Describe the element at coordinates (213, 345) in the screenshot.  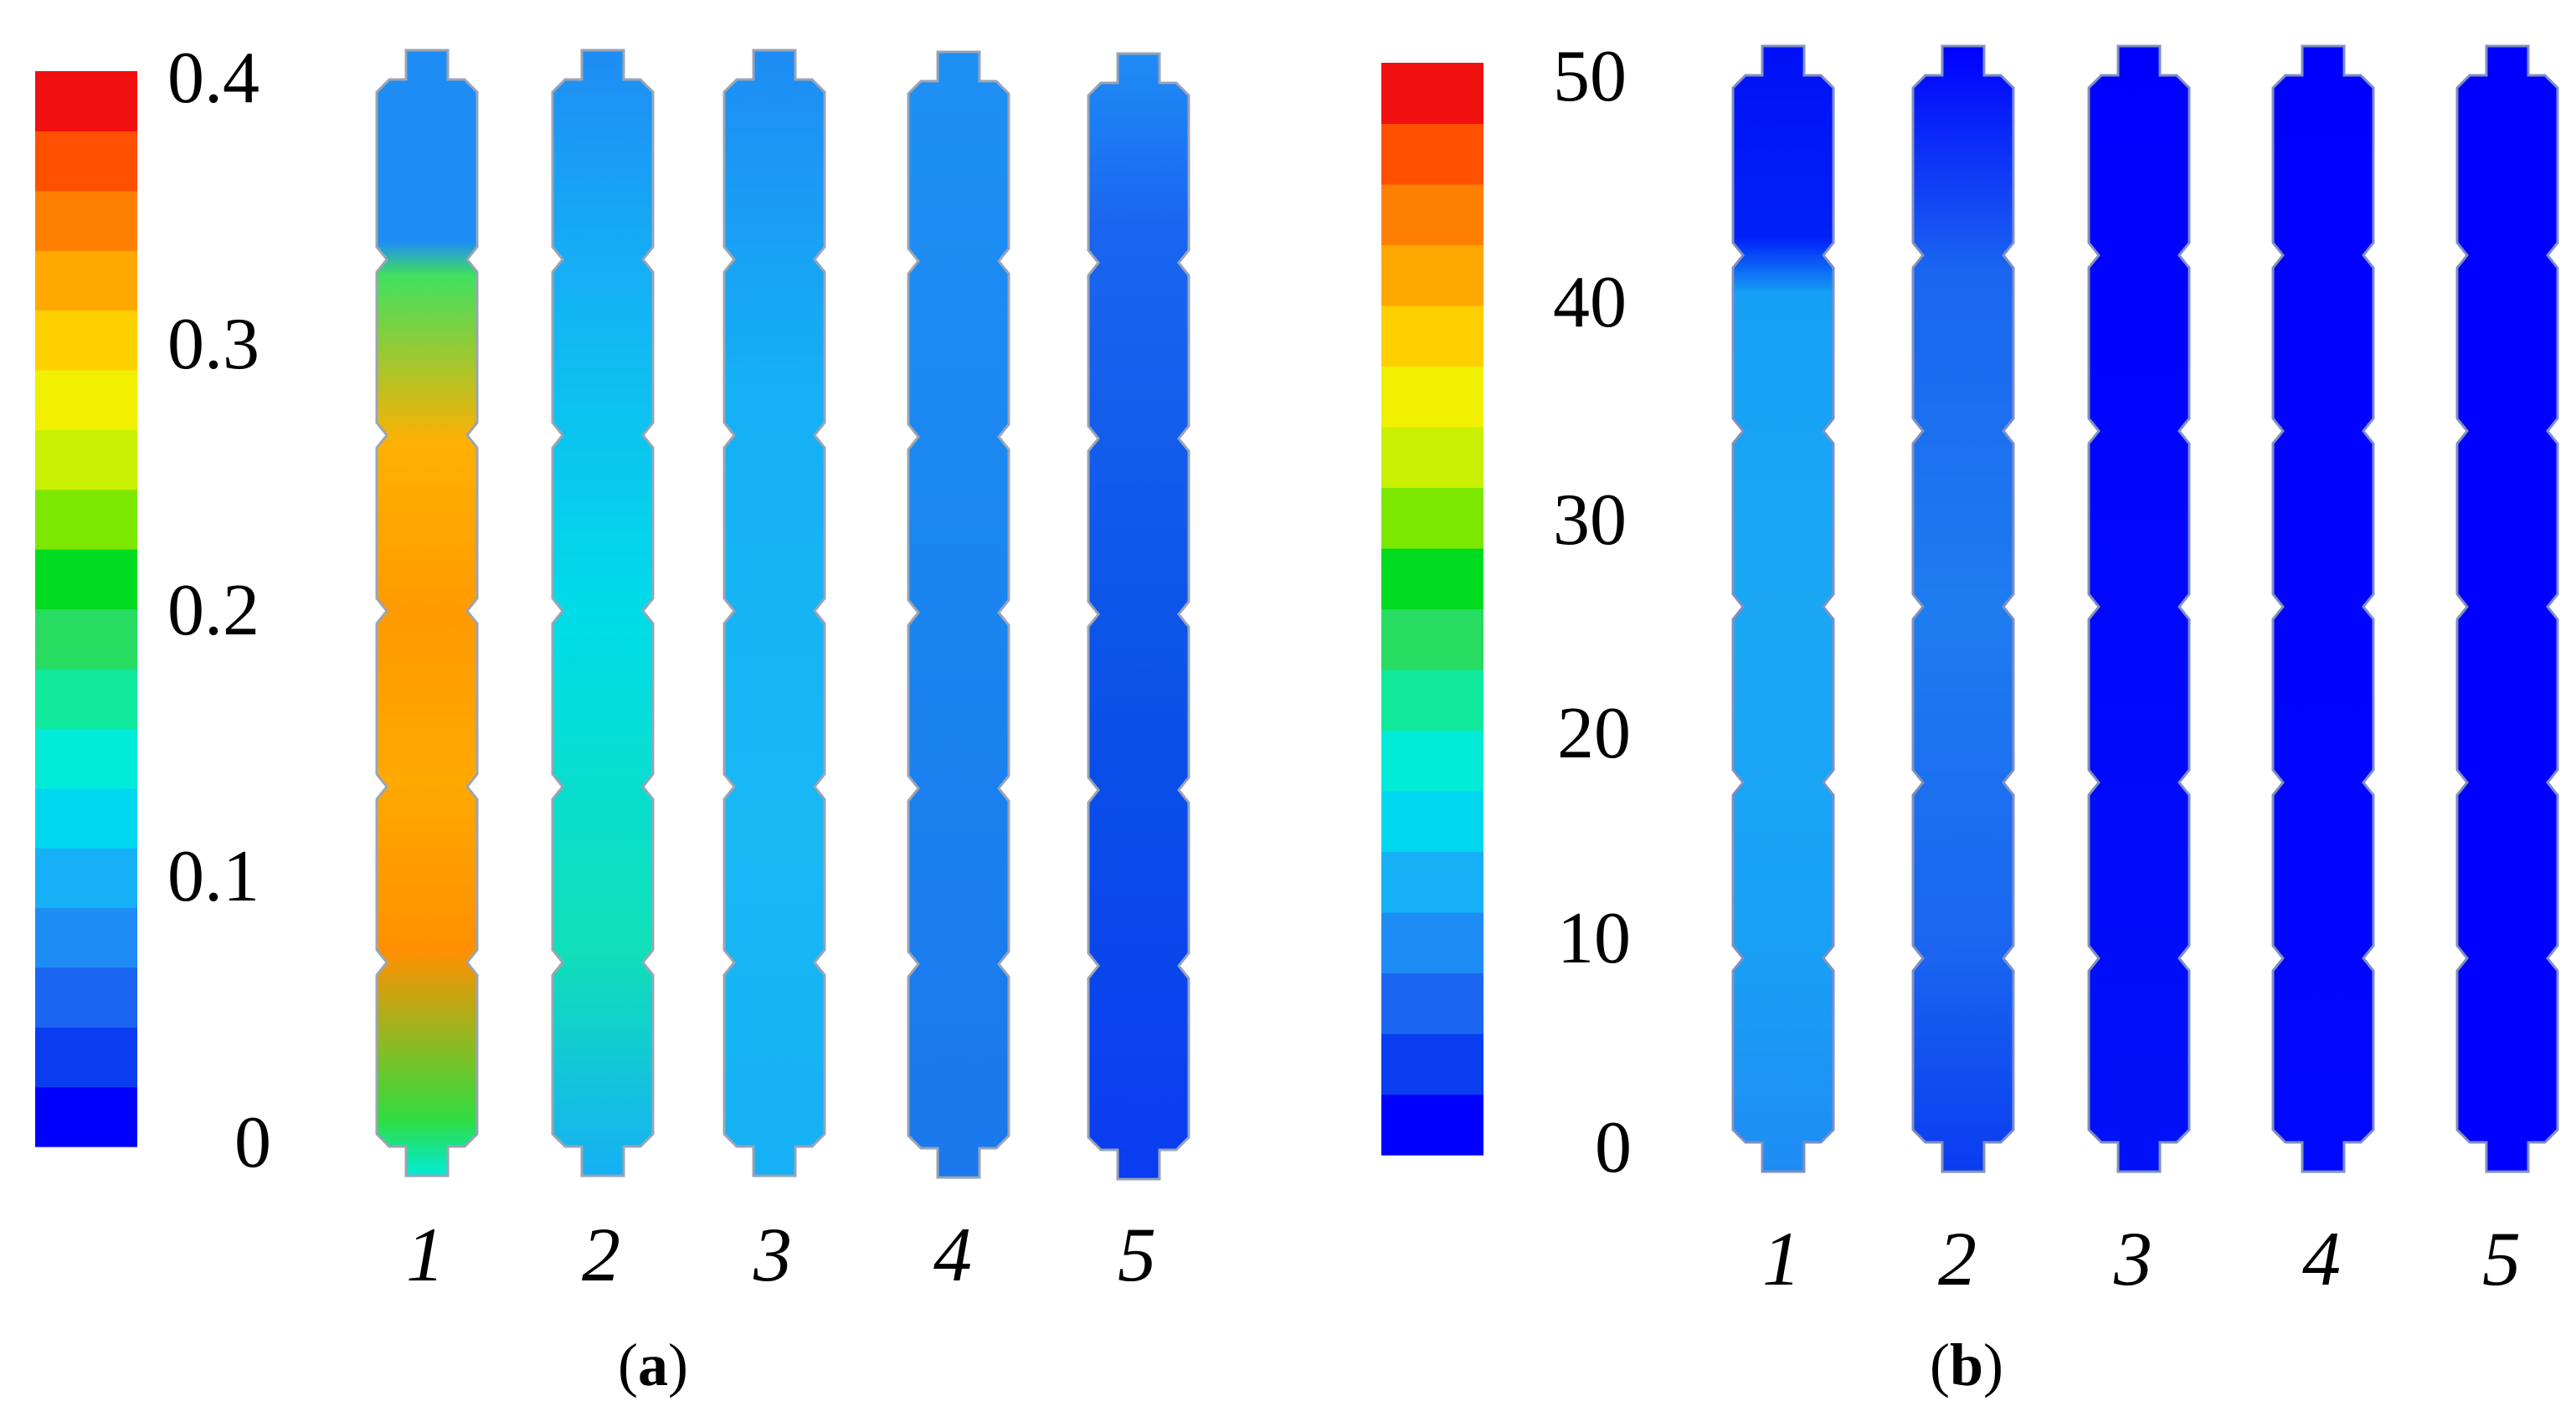
I see `colorbar-a-tick: 0.3` at that location.